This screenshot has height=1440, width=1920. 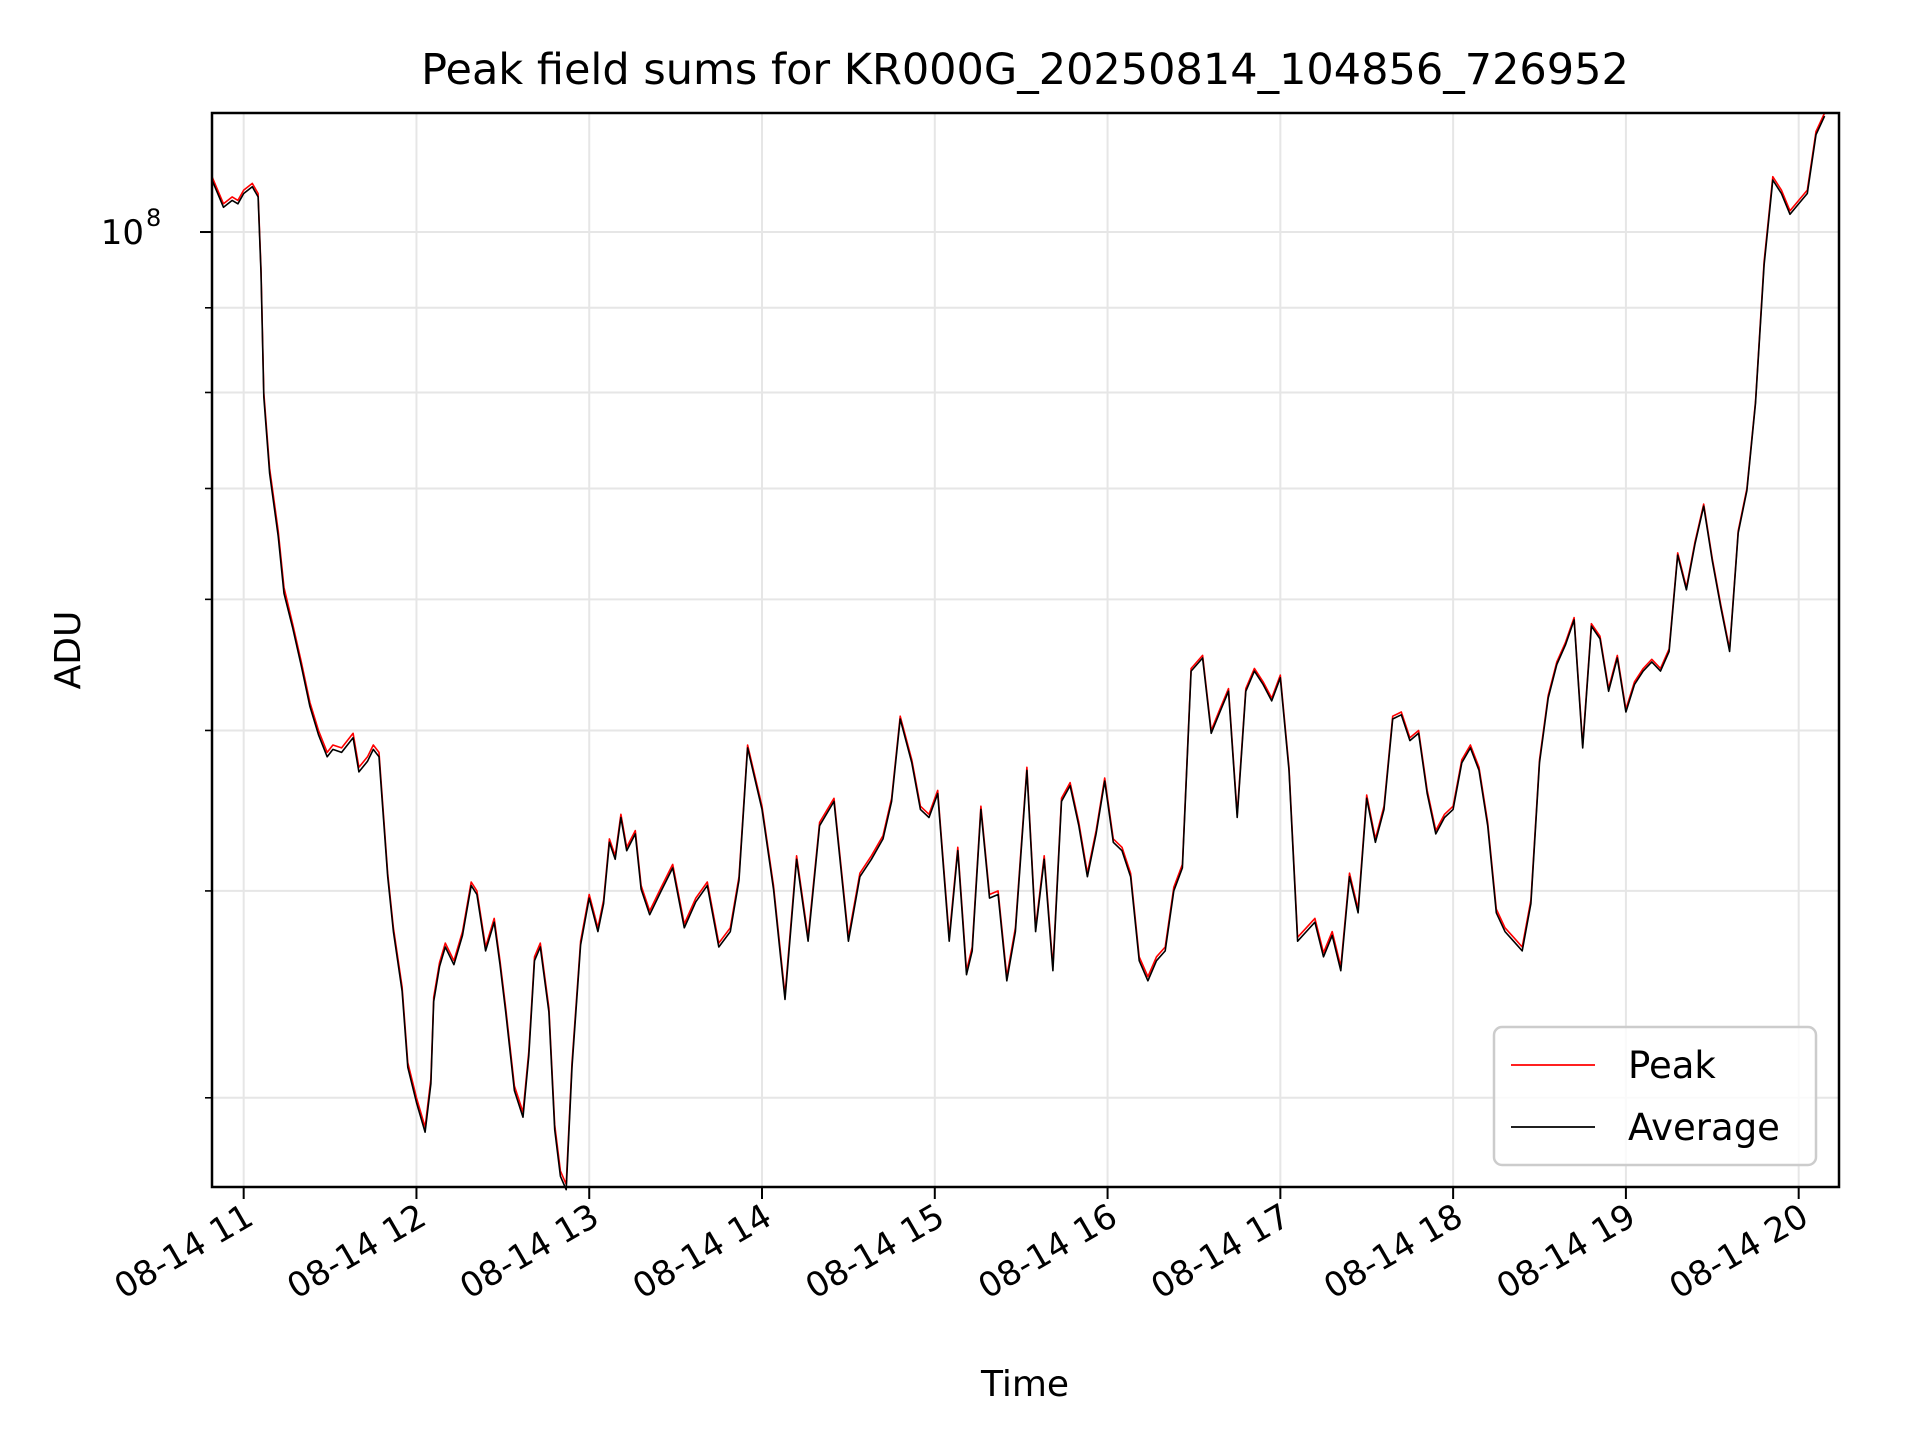 What do you see at coordinates (1704, 1127) in the screenshot?
I see `legend-label-average: Average` at bounding box center [1704, 1127].